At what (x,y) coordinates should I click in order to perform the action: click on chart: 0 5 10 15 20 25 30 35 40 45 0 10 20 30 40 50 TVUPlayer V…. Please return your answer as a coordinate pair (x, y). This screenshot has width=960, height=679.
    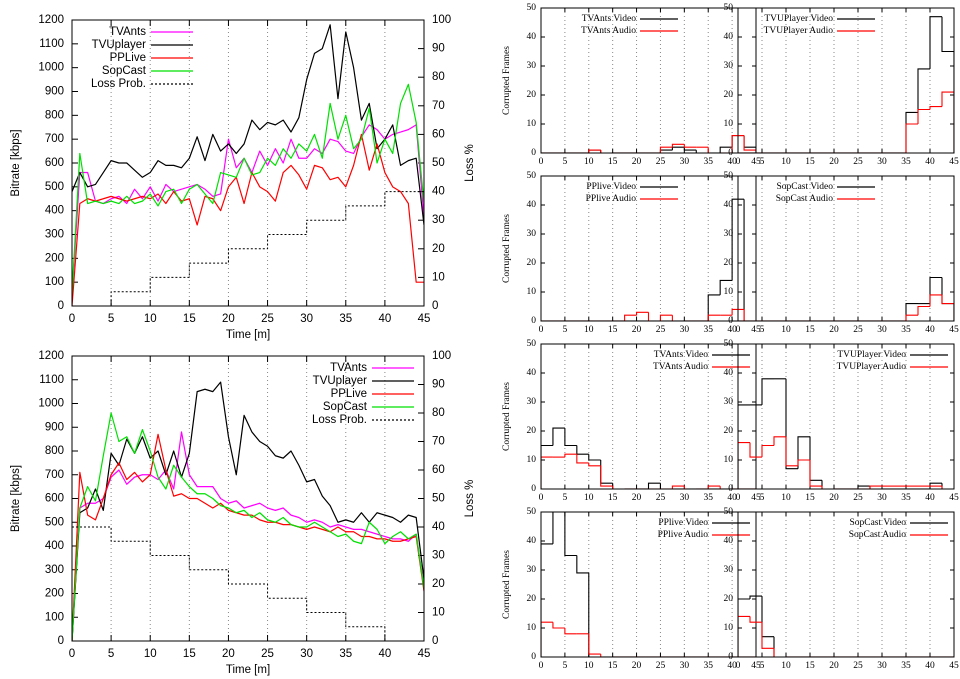
    Looking at the image, I should click on (842, 421).